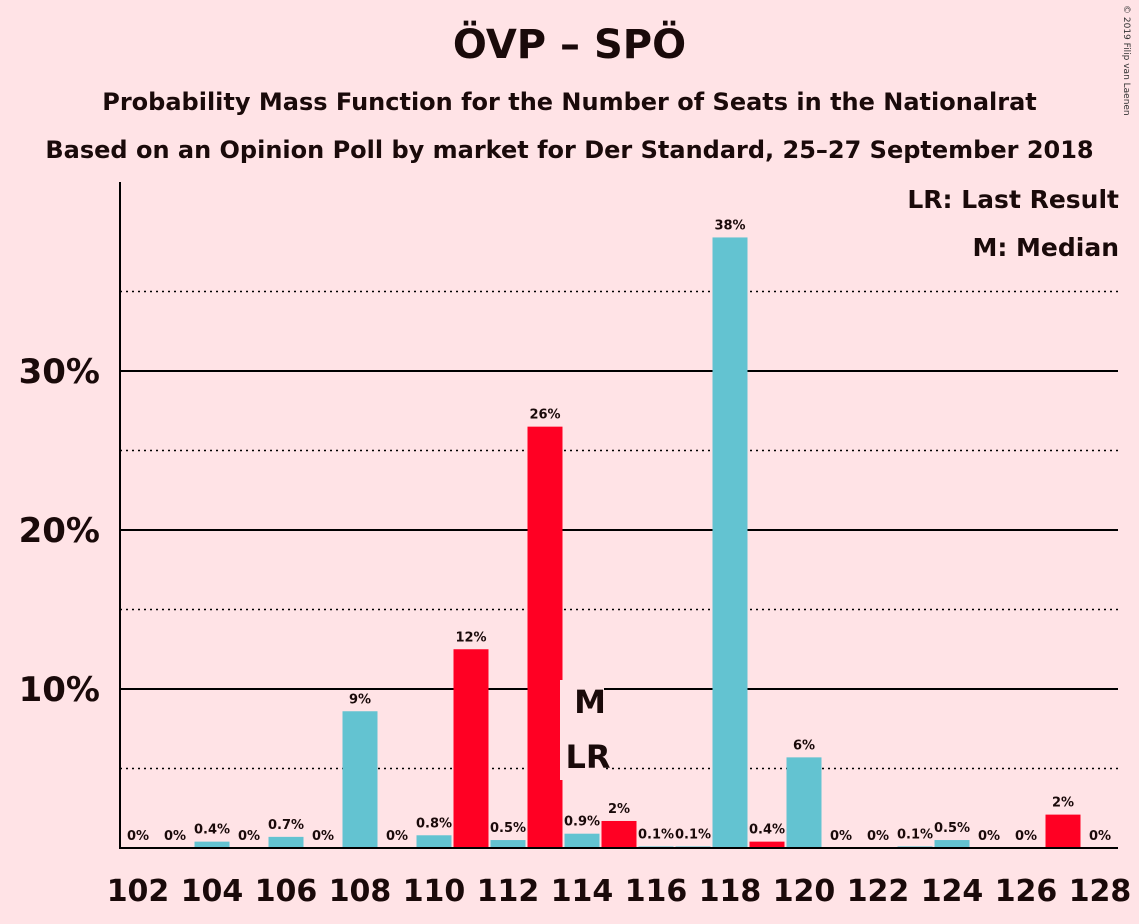 Image resolution: width=1139 pixels, height=924 pixels. What do you see at coordinates (582, 822) in the screenshot?
I see `data-label: 0.9%` at bounding box center [582, 822].